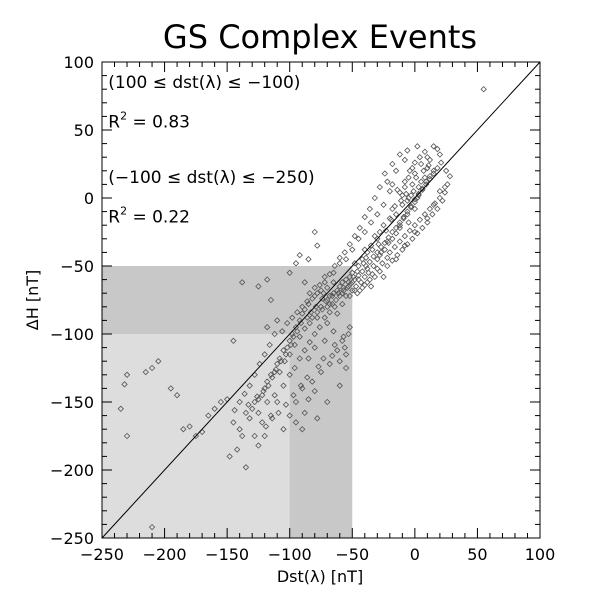 Image resolution: width=600 pixels, height=600 pixels. Describe the element at coordinates (477, 554) in the screenshot. I see `x-tick-label: 50` at that location.